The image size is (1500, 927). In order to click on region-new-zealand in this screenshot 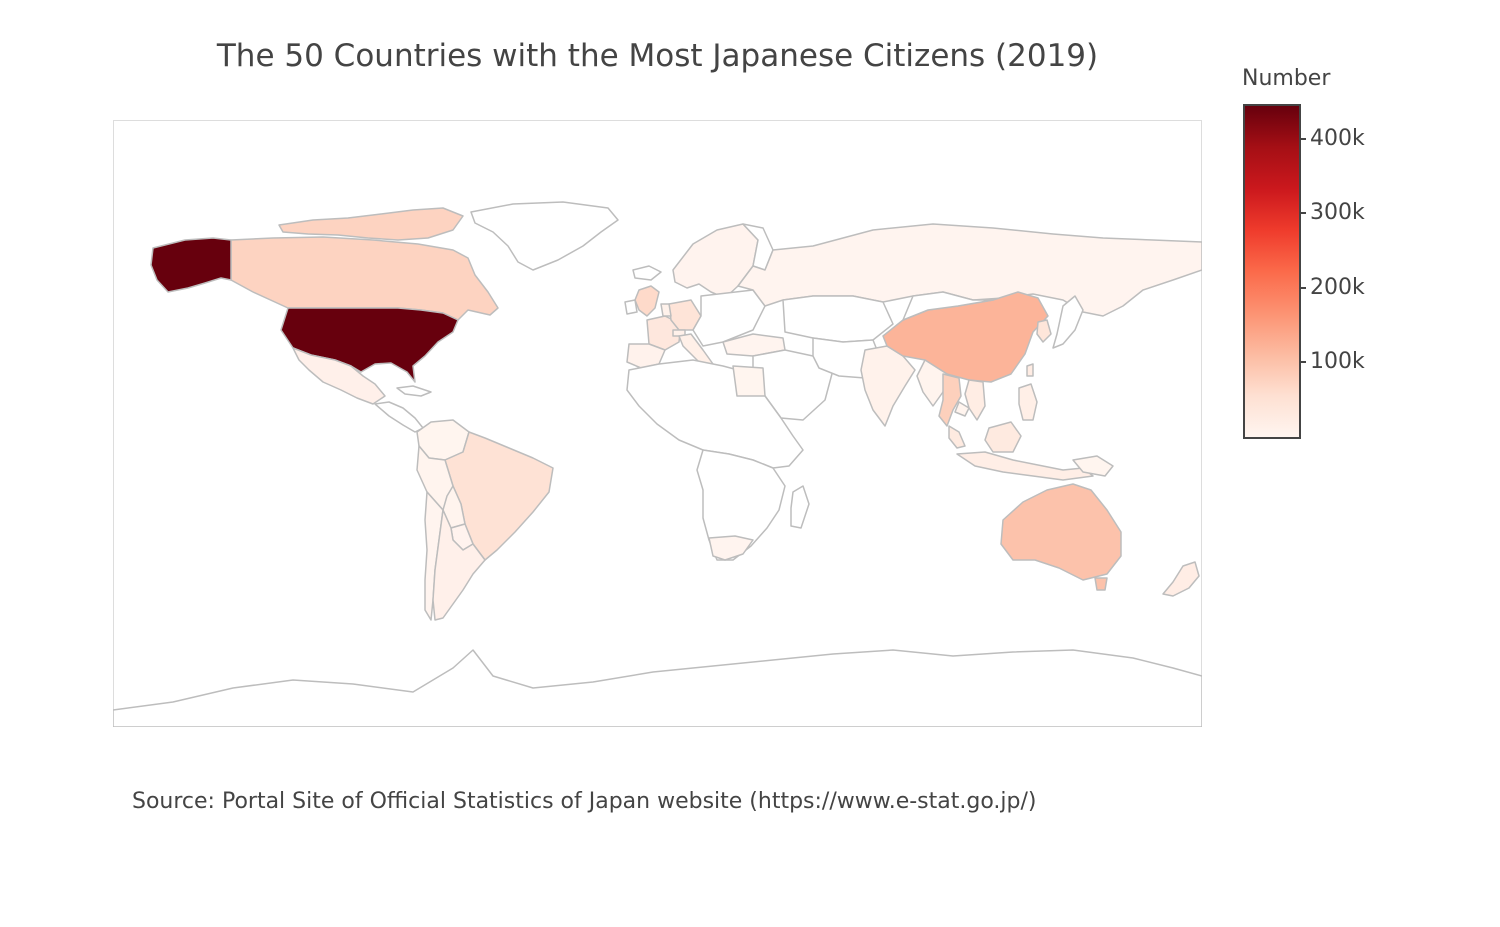, I will do `click(1181, 579)`.